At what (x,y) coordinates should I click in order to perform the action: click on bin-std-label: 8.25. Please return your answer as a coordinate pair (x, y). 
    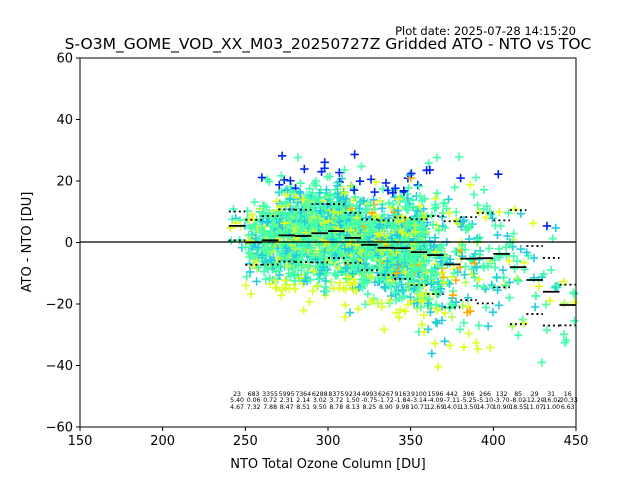
    Looking at the image, I should click on (369, 407).